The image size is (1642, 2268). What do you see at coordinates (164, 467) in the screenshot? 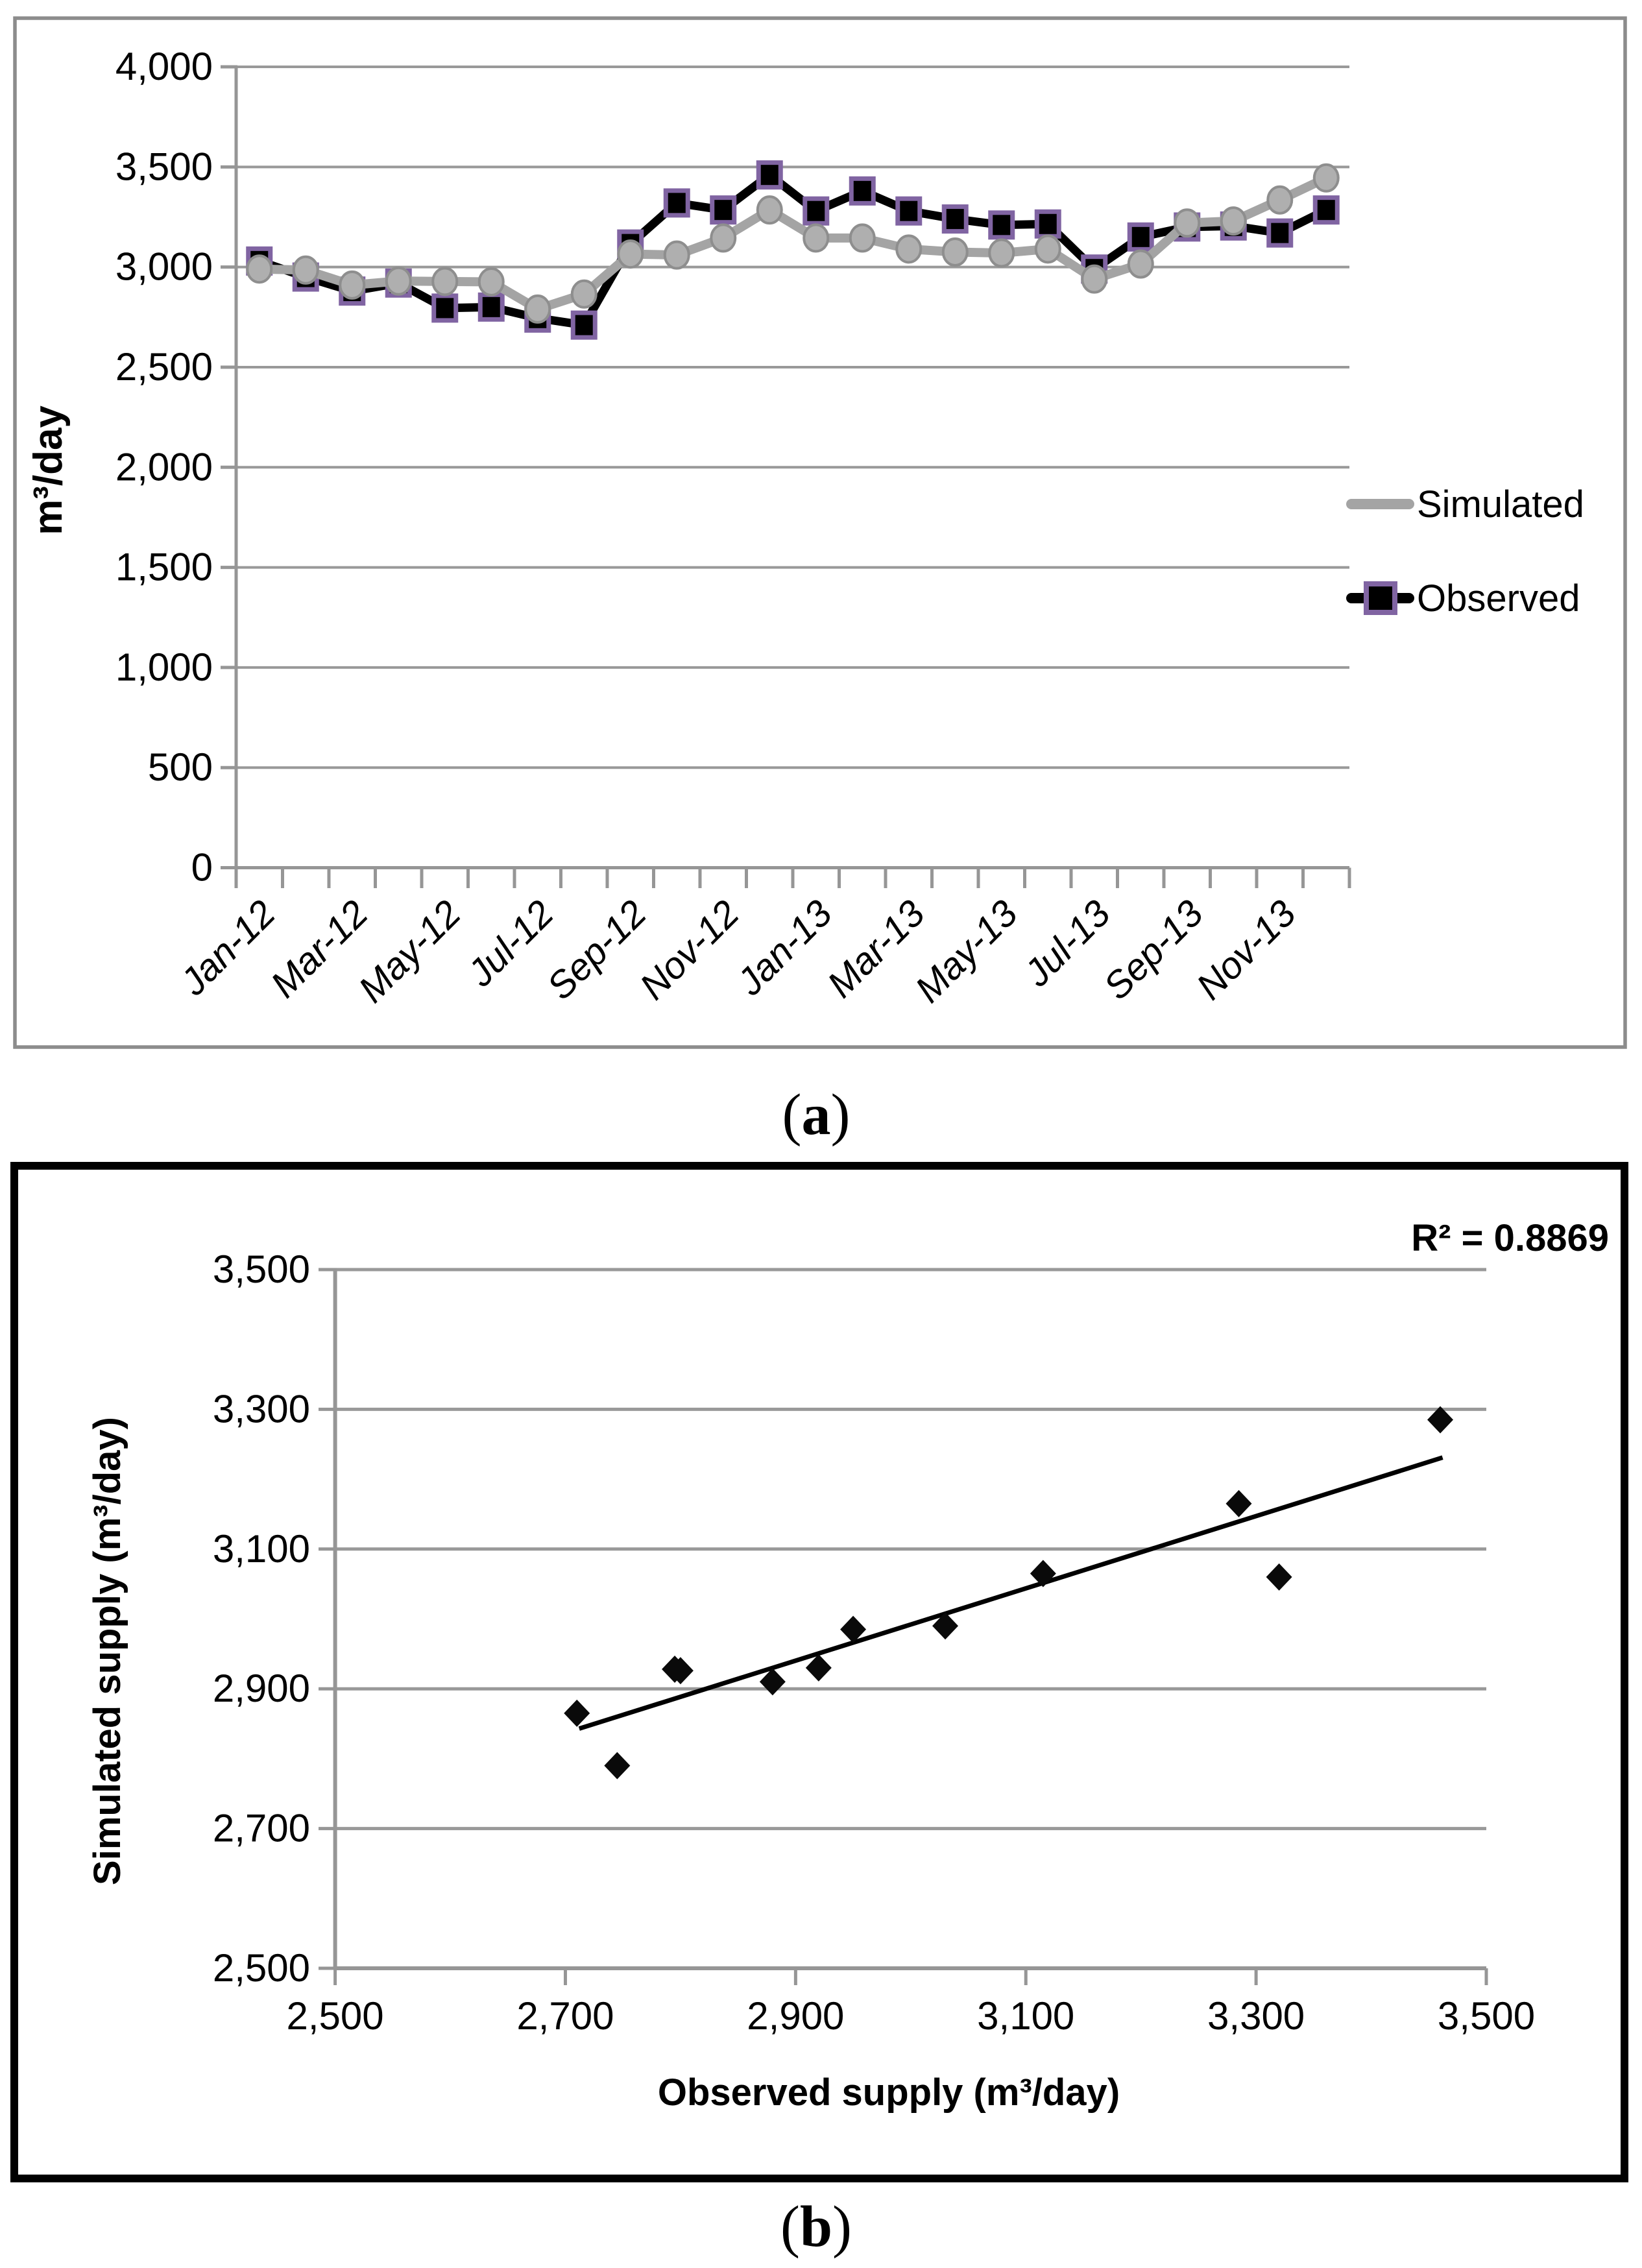
I see `y-tick-label: 2,000` at bounding box center [164, 467].